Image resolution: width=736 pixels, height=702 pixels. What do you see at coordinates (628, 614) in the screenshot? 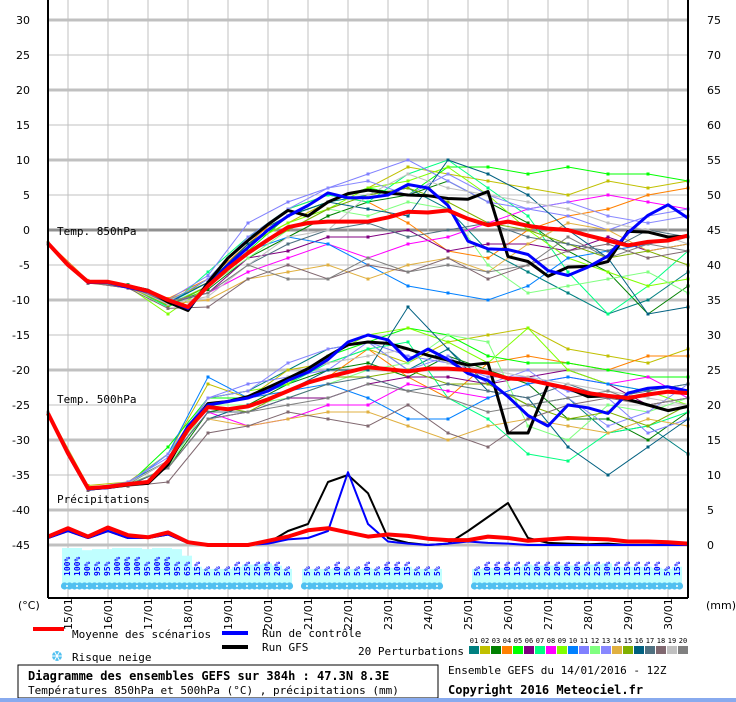
I see `x-date-label: 29/01` at bounding box center [628, 614].